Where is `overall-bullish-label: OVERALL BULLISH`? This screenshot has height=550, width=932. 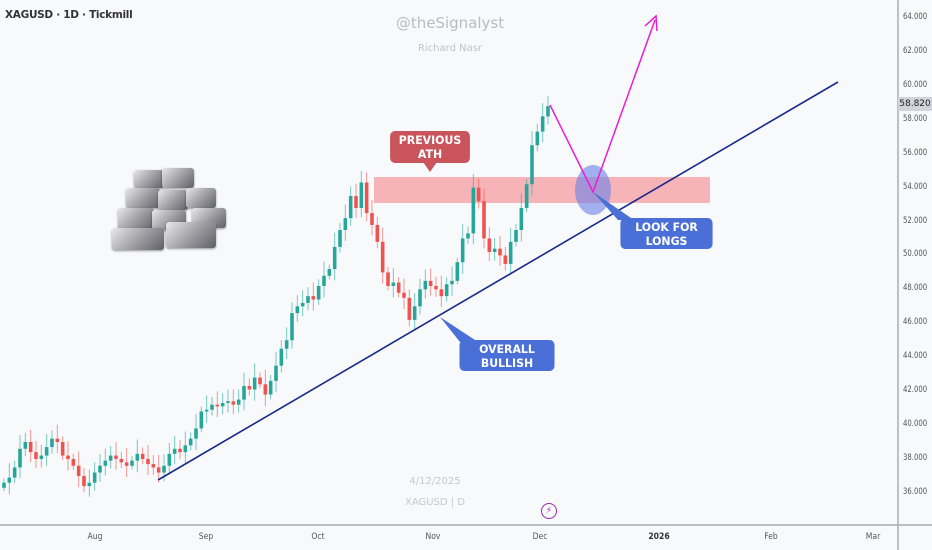
overall-bullish-label: OVERALL BULLISH is located at coordinates (507, 355).